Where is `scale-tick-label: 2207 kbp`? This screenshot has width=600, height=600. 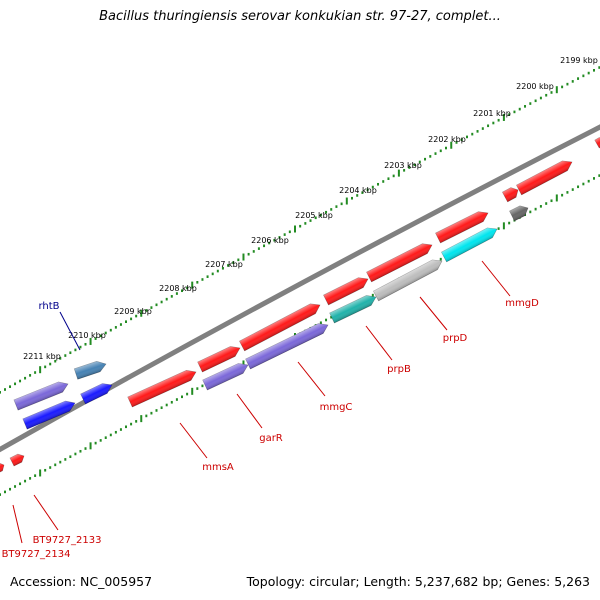 scale-tick-label: 2207 kbp is located at coordinates (224, 264).